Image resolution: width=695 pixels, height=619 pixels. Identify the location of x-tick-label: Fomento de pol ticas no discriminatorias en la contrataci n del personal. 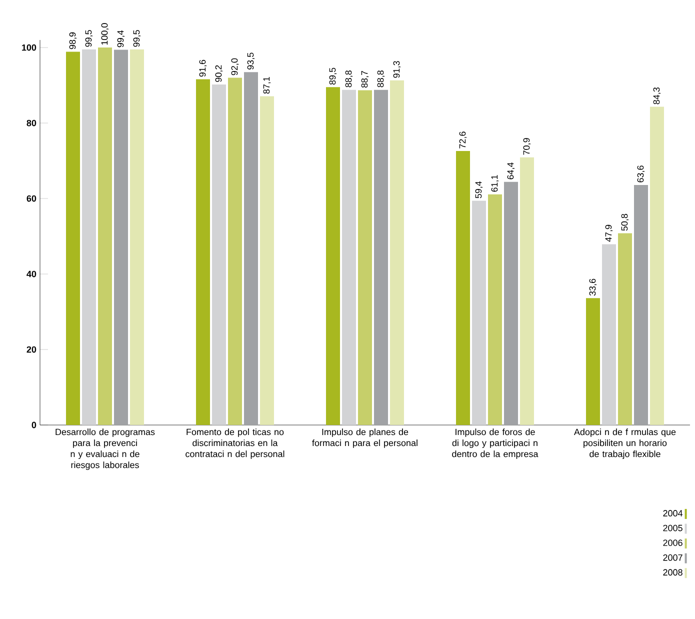
(235, 443).